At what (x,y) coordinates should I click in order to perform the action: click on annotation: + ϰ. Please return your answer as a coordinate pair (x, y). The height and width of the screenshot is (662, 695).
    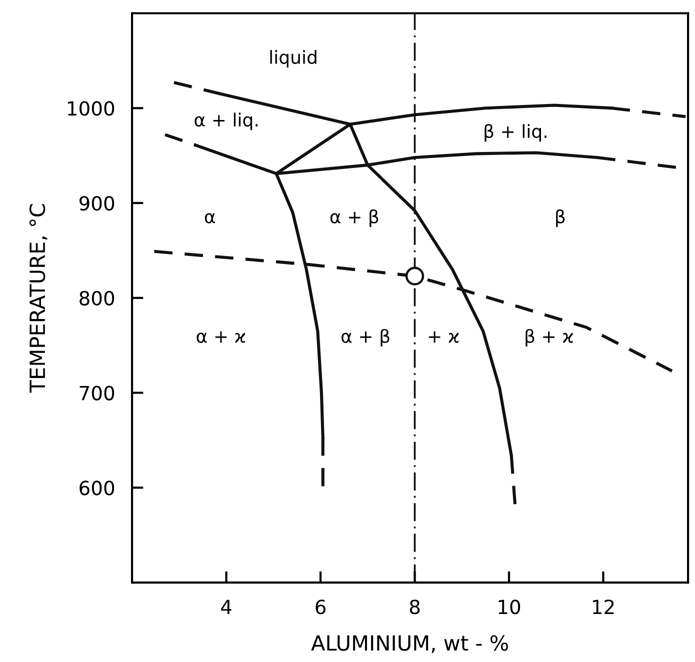
    Looking at the image, I should click on (443, 337).